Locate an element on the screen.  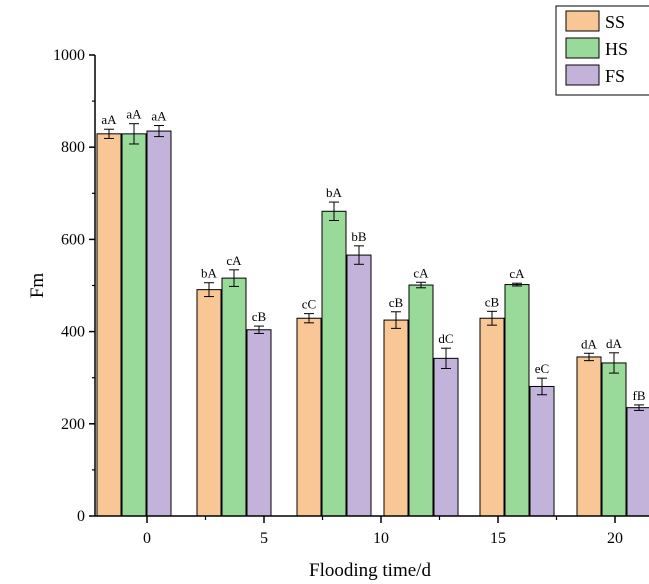
x-axis-title: Flooding time/d is located at coordinates (370, 570).